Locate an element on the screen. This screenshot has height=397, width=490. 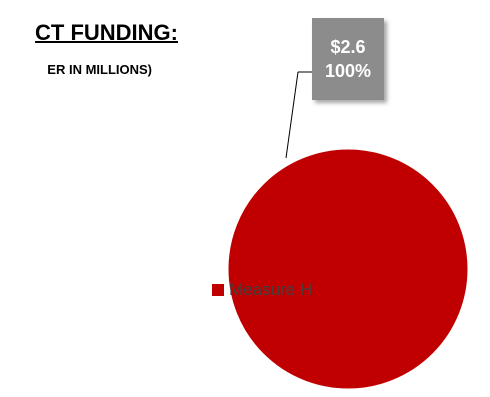
legend-label-measure-h: Measure H is located at coordinates (271, 289).